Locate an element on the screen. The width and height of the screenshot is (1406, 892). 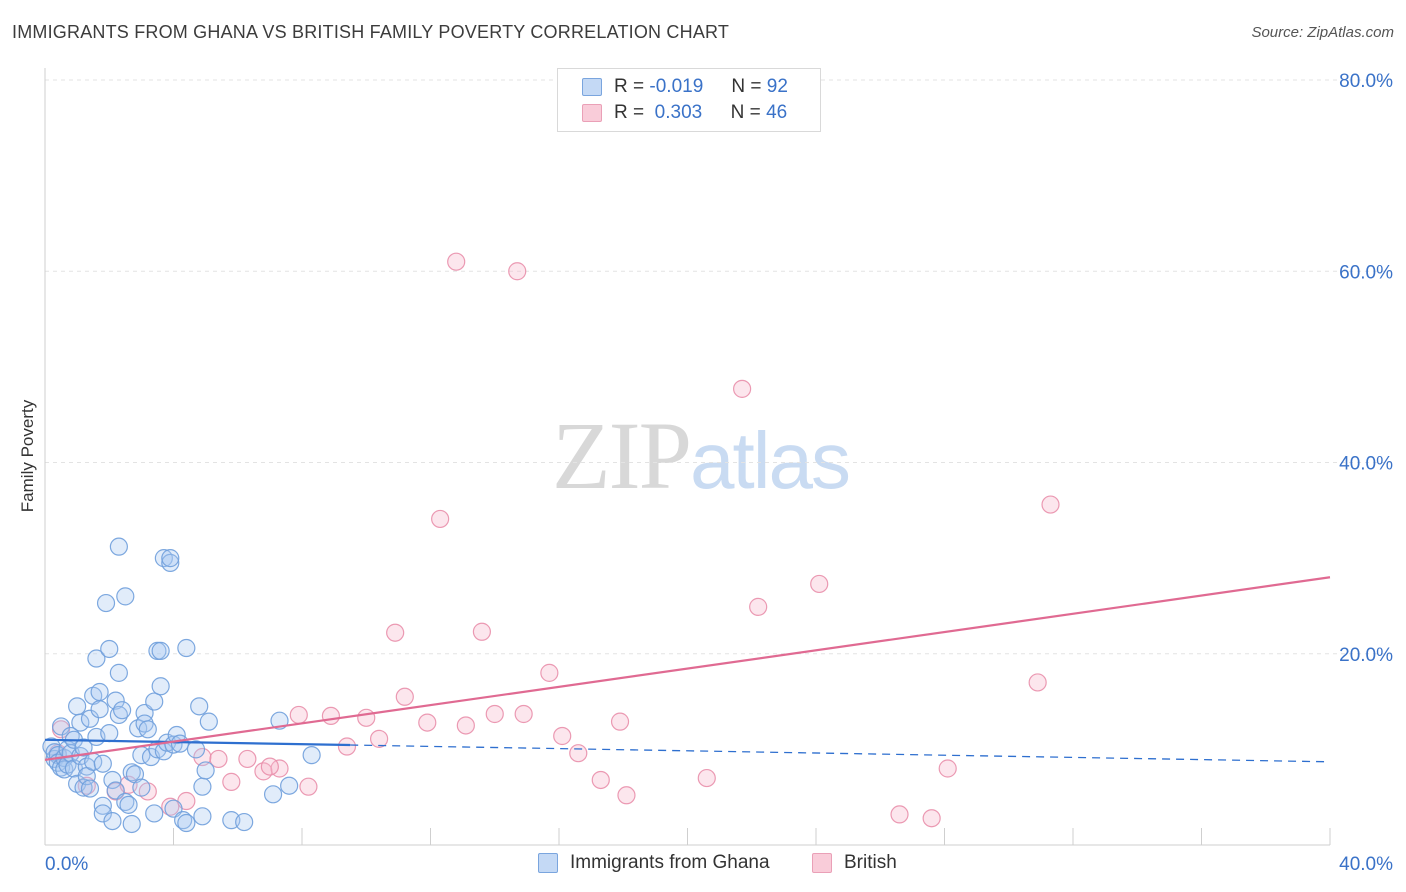
x-tick-label-min: 0.0% is located at coordinates (66, 864).